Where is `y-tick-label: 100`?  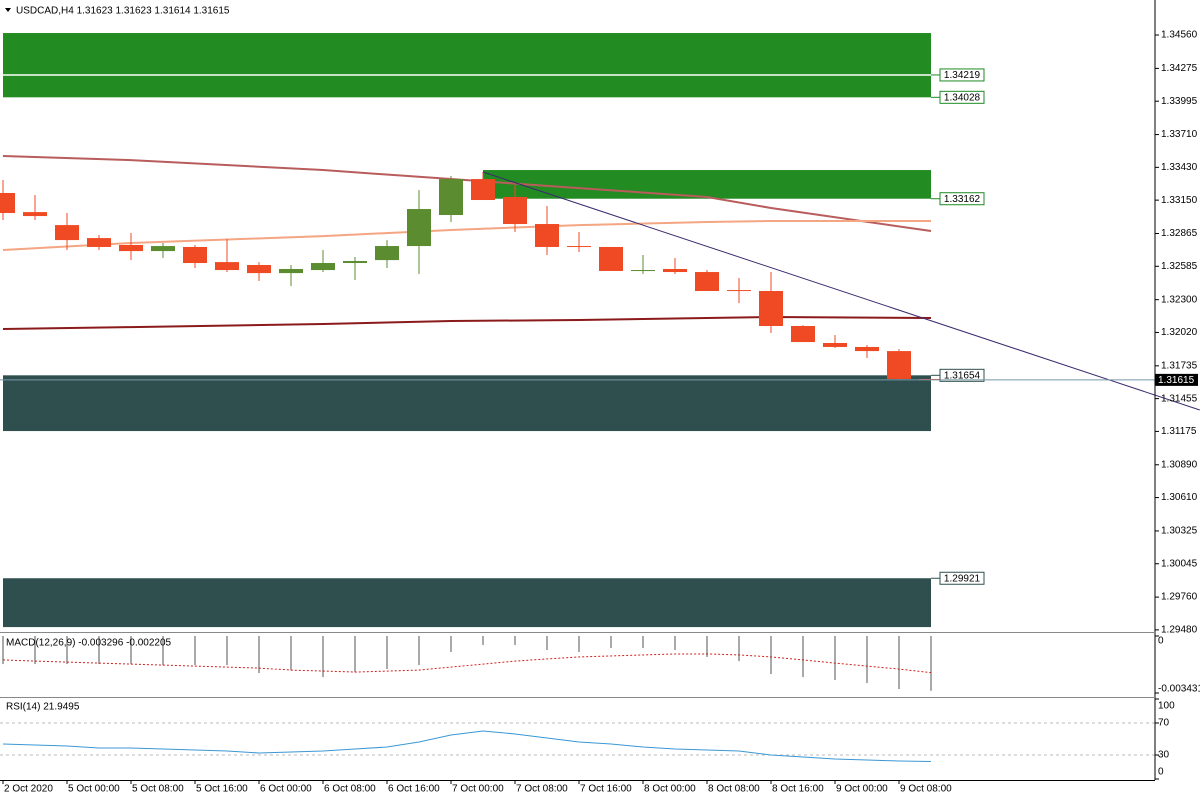
y-tick-label: 100 is located at coordinates (1166, 706).